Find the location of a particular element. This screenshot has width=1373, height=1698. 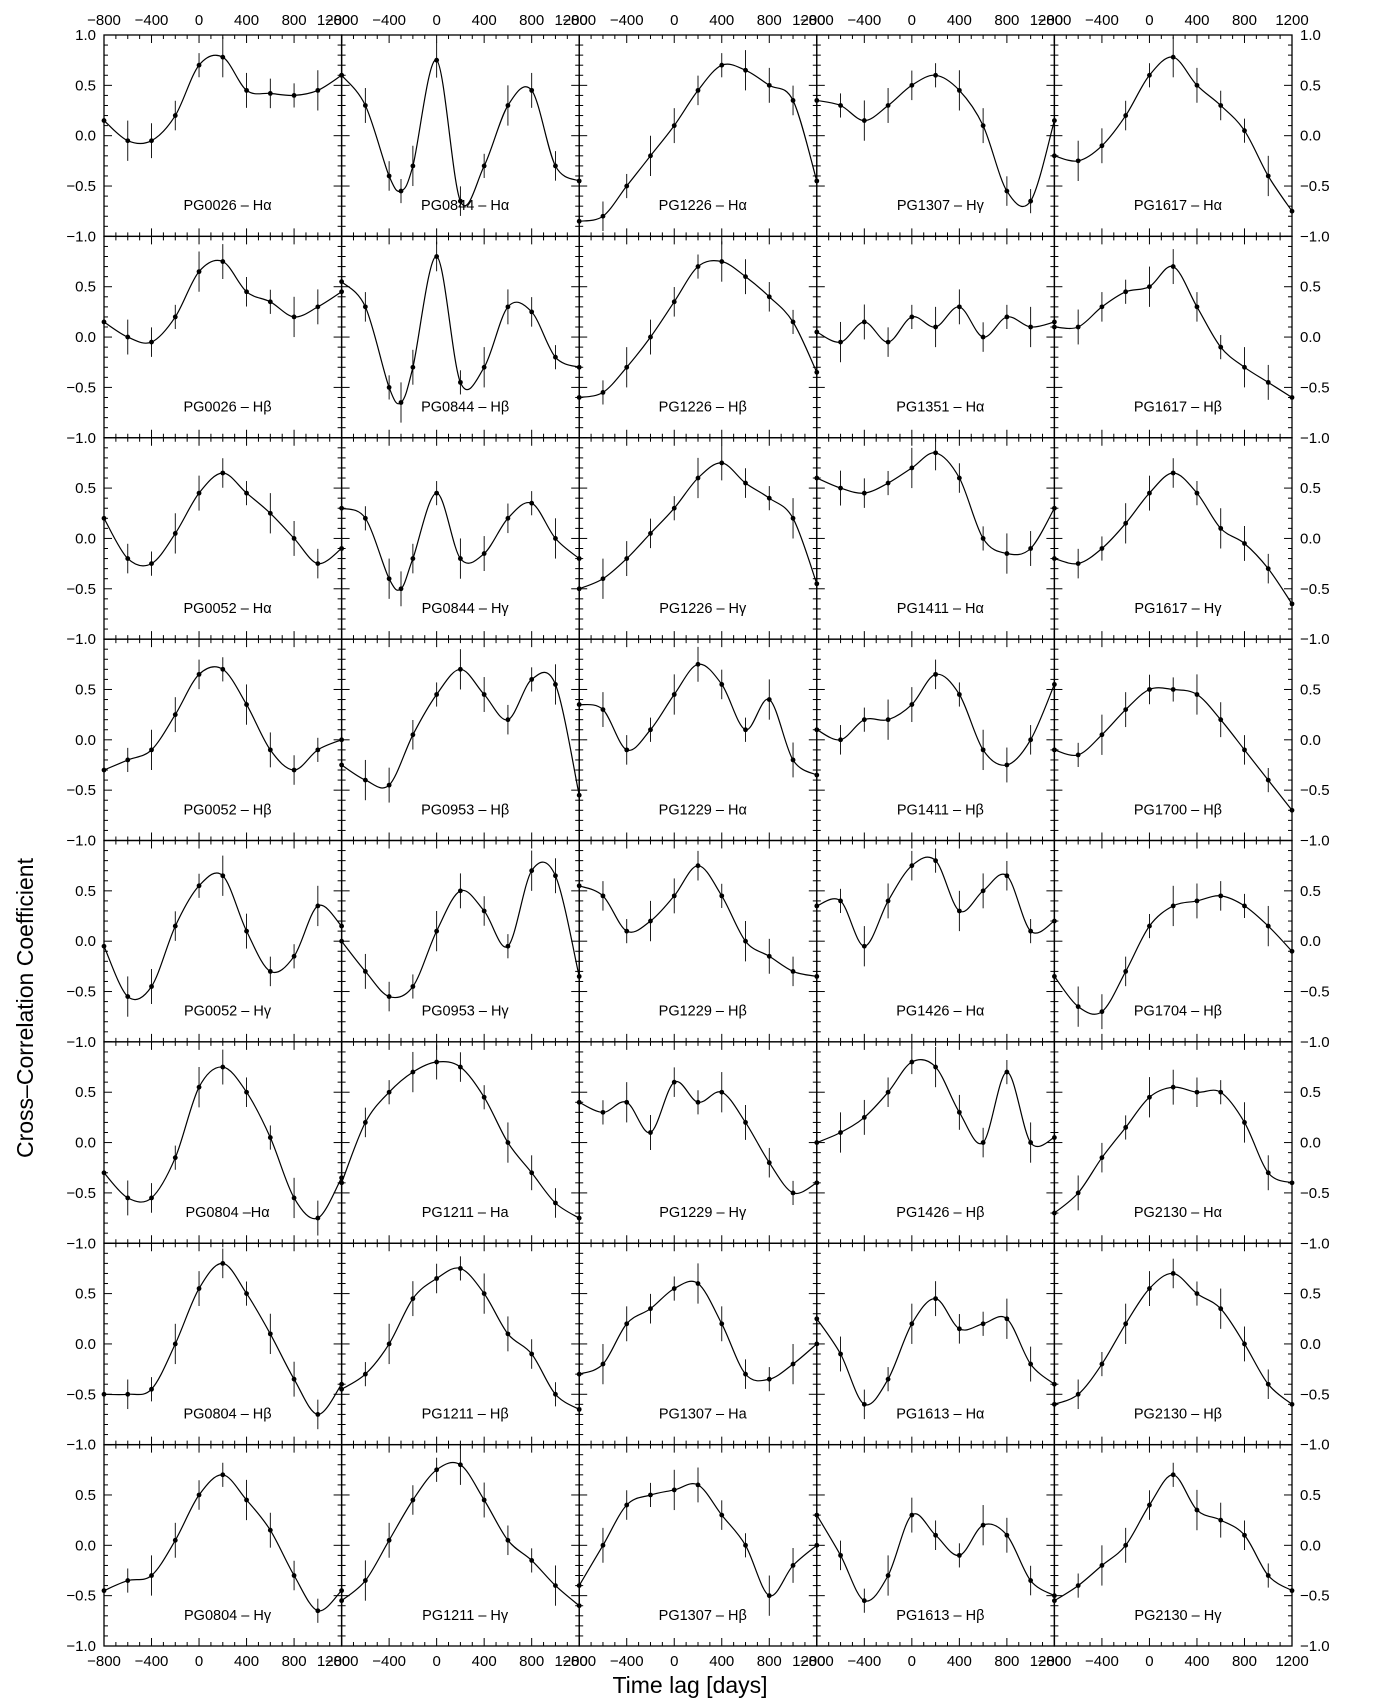

panel-label: PG1704 – Hβ is located at coordinates (1178, 1012).